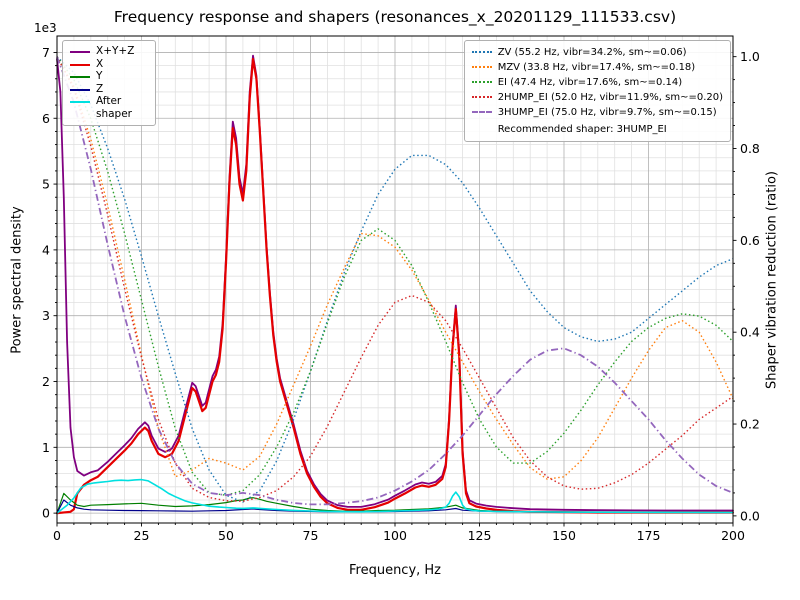 Image resolution: width=800 pixels, height=600 pixels. I want to click on series-after-shaper, so click(395, 496).